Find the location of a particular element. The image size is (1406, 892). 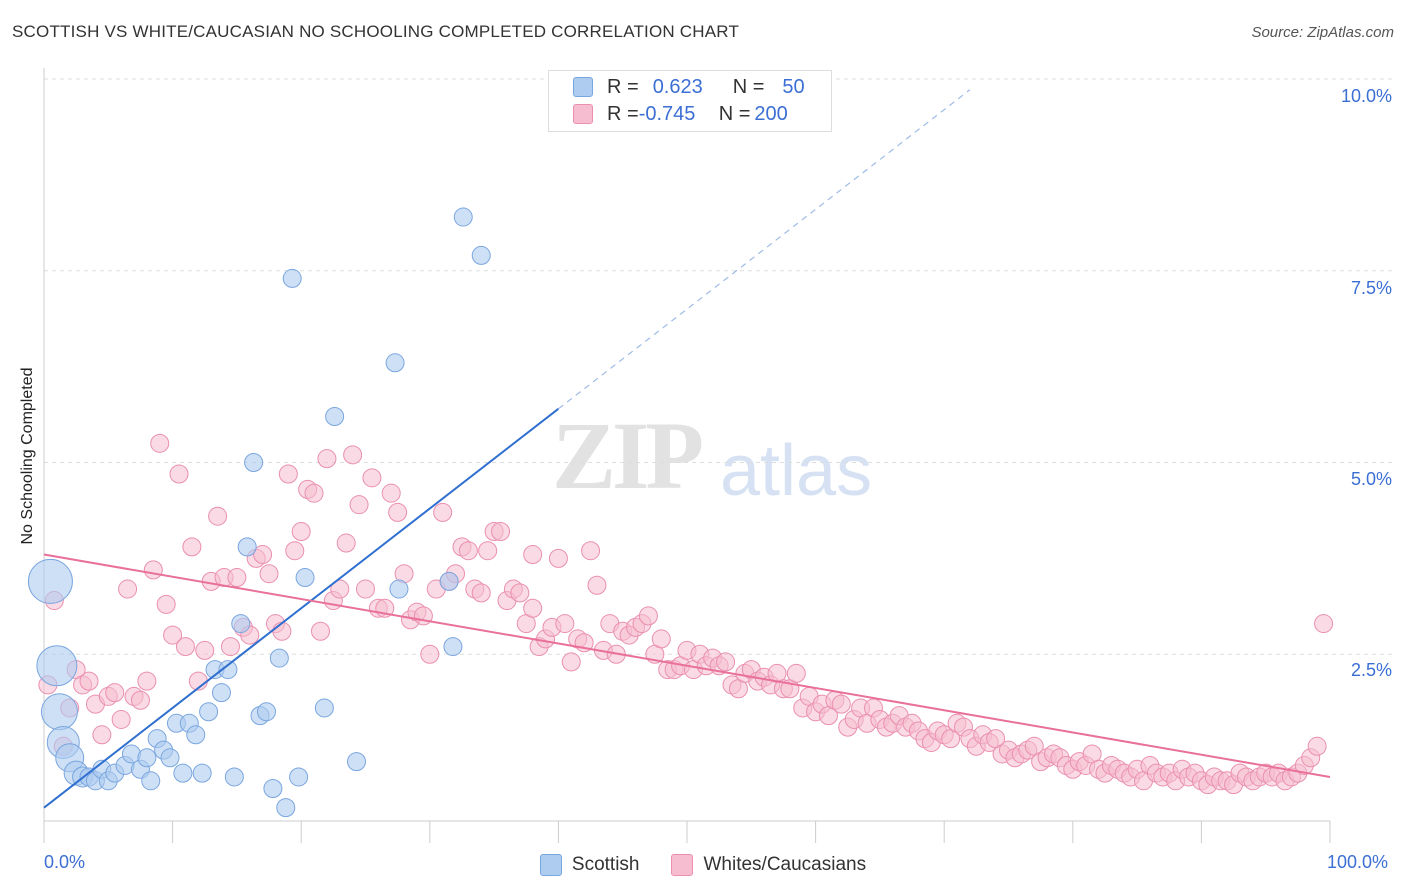

blue-trend-extension is located at coordinates (764, 249).